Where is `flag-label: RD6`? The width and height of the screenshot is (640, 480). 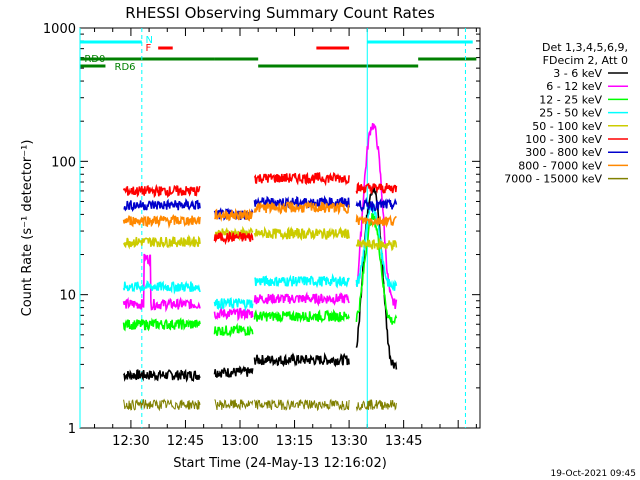 flag-label: RD6 is located at coordinates (125, 67).